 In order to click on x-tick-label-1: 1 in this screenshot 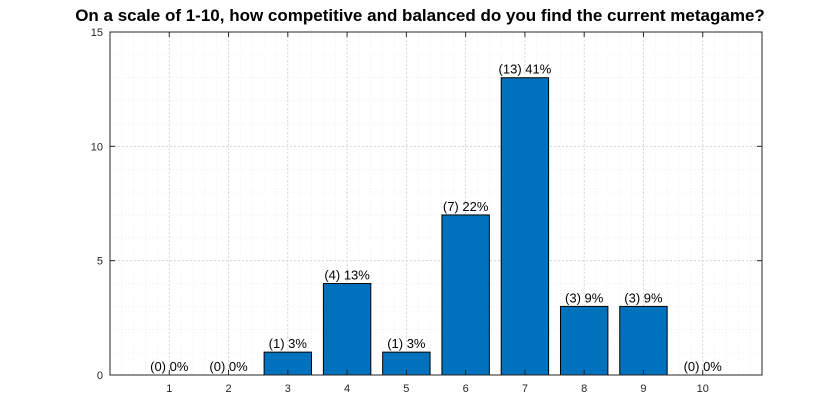, I will do `click(169, 389)`.